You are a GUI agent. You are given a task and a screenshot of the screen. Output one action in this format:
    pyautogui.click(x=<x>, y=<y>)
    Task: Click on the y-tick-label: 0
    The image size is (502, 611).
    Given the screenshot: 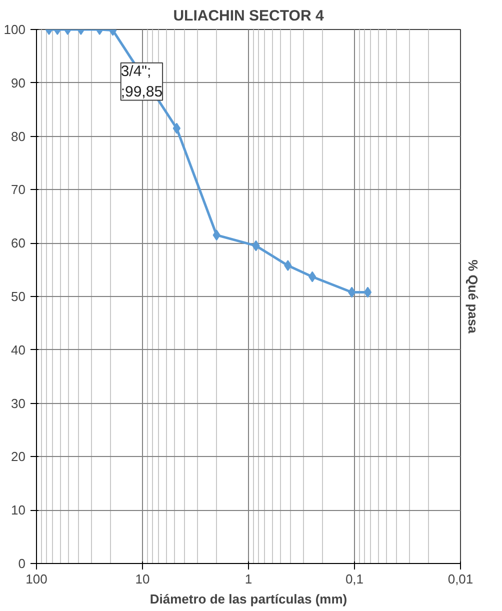 What is the action you would take?
    pyautogui.click(x=22, y=563)
    